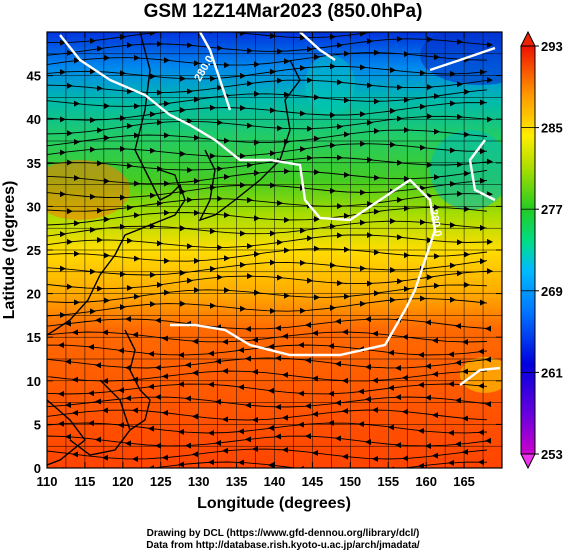 The height and width of the screenshot is (554, 566). I want to click on y-axis-label: Latitude (degrees), so click(9, 250).